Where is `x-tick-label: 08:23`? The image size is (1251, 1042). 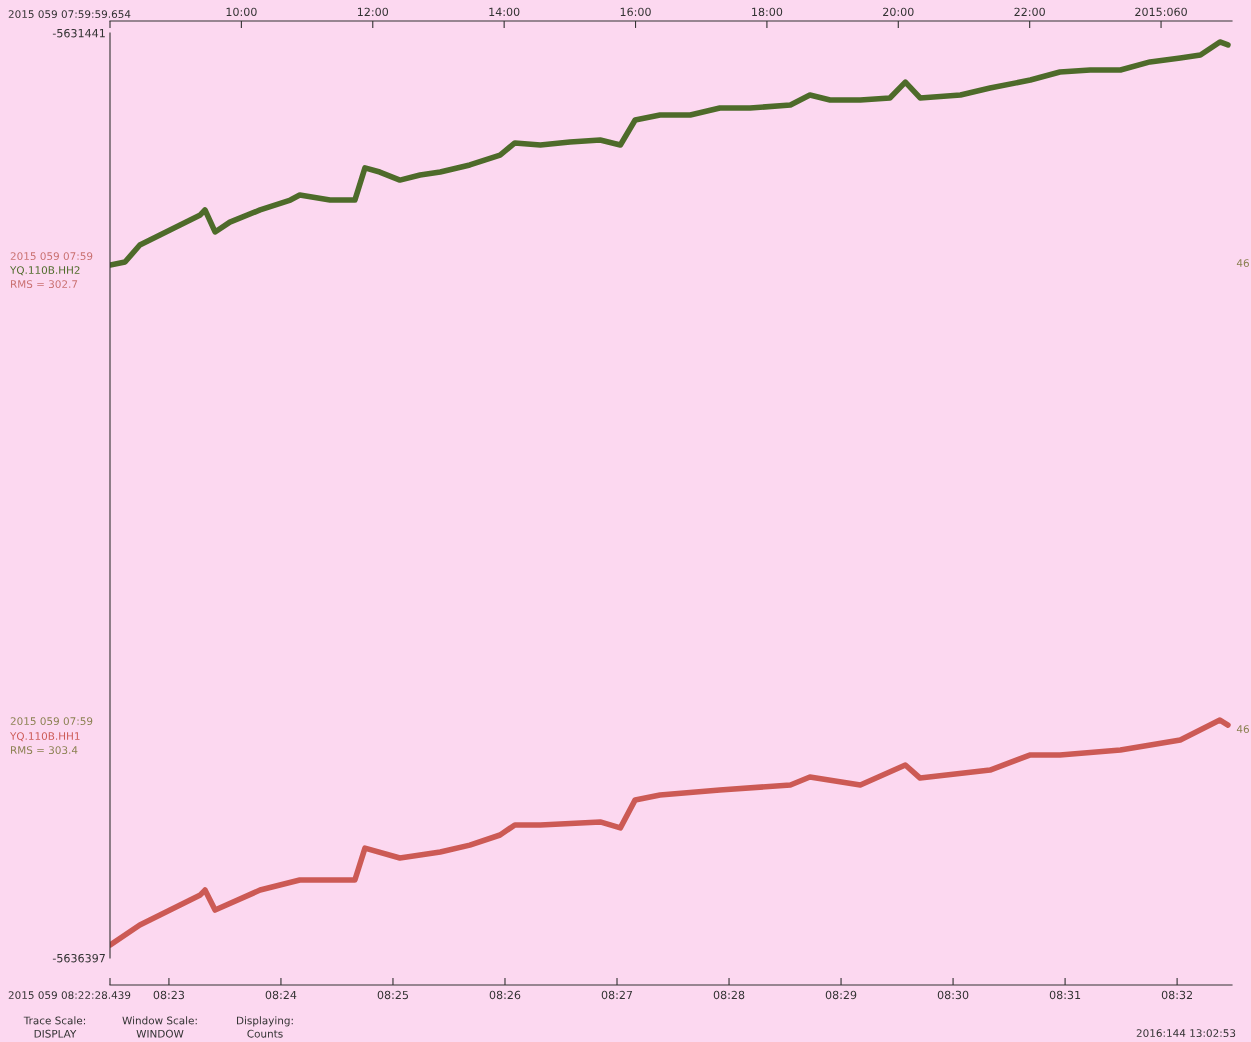 x-tick-label: 08:23 is located at coordinates (169, 995).